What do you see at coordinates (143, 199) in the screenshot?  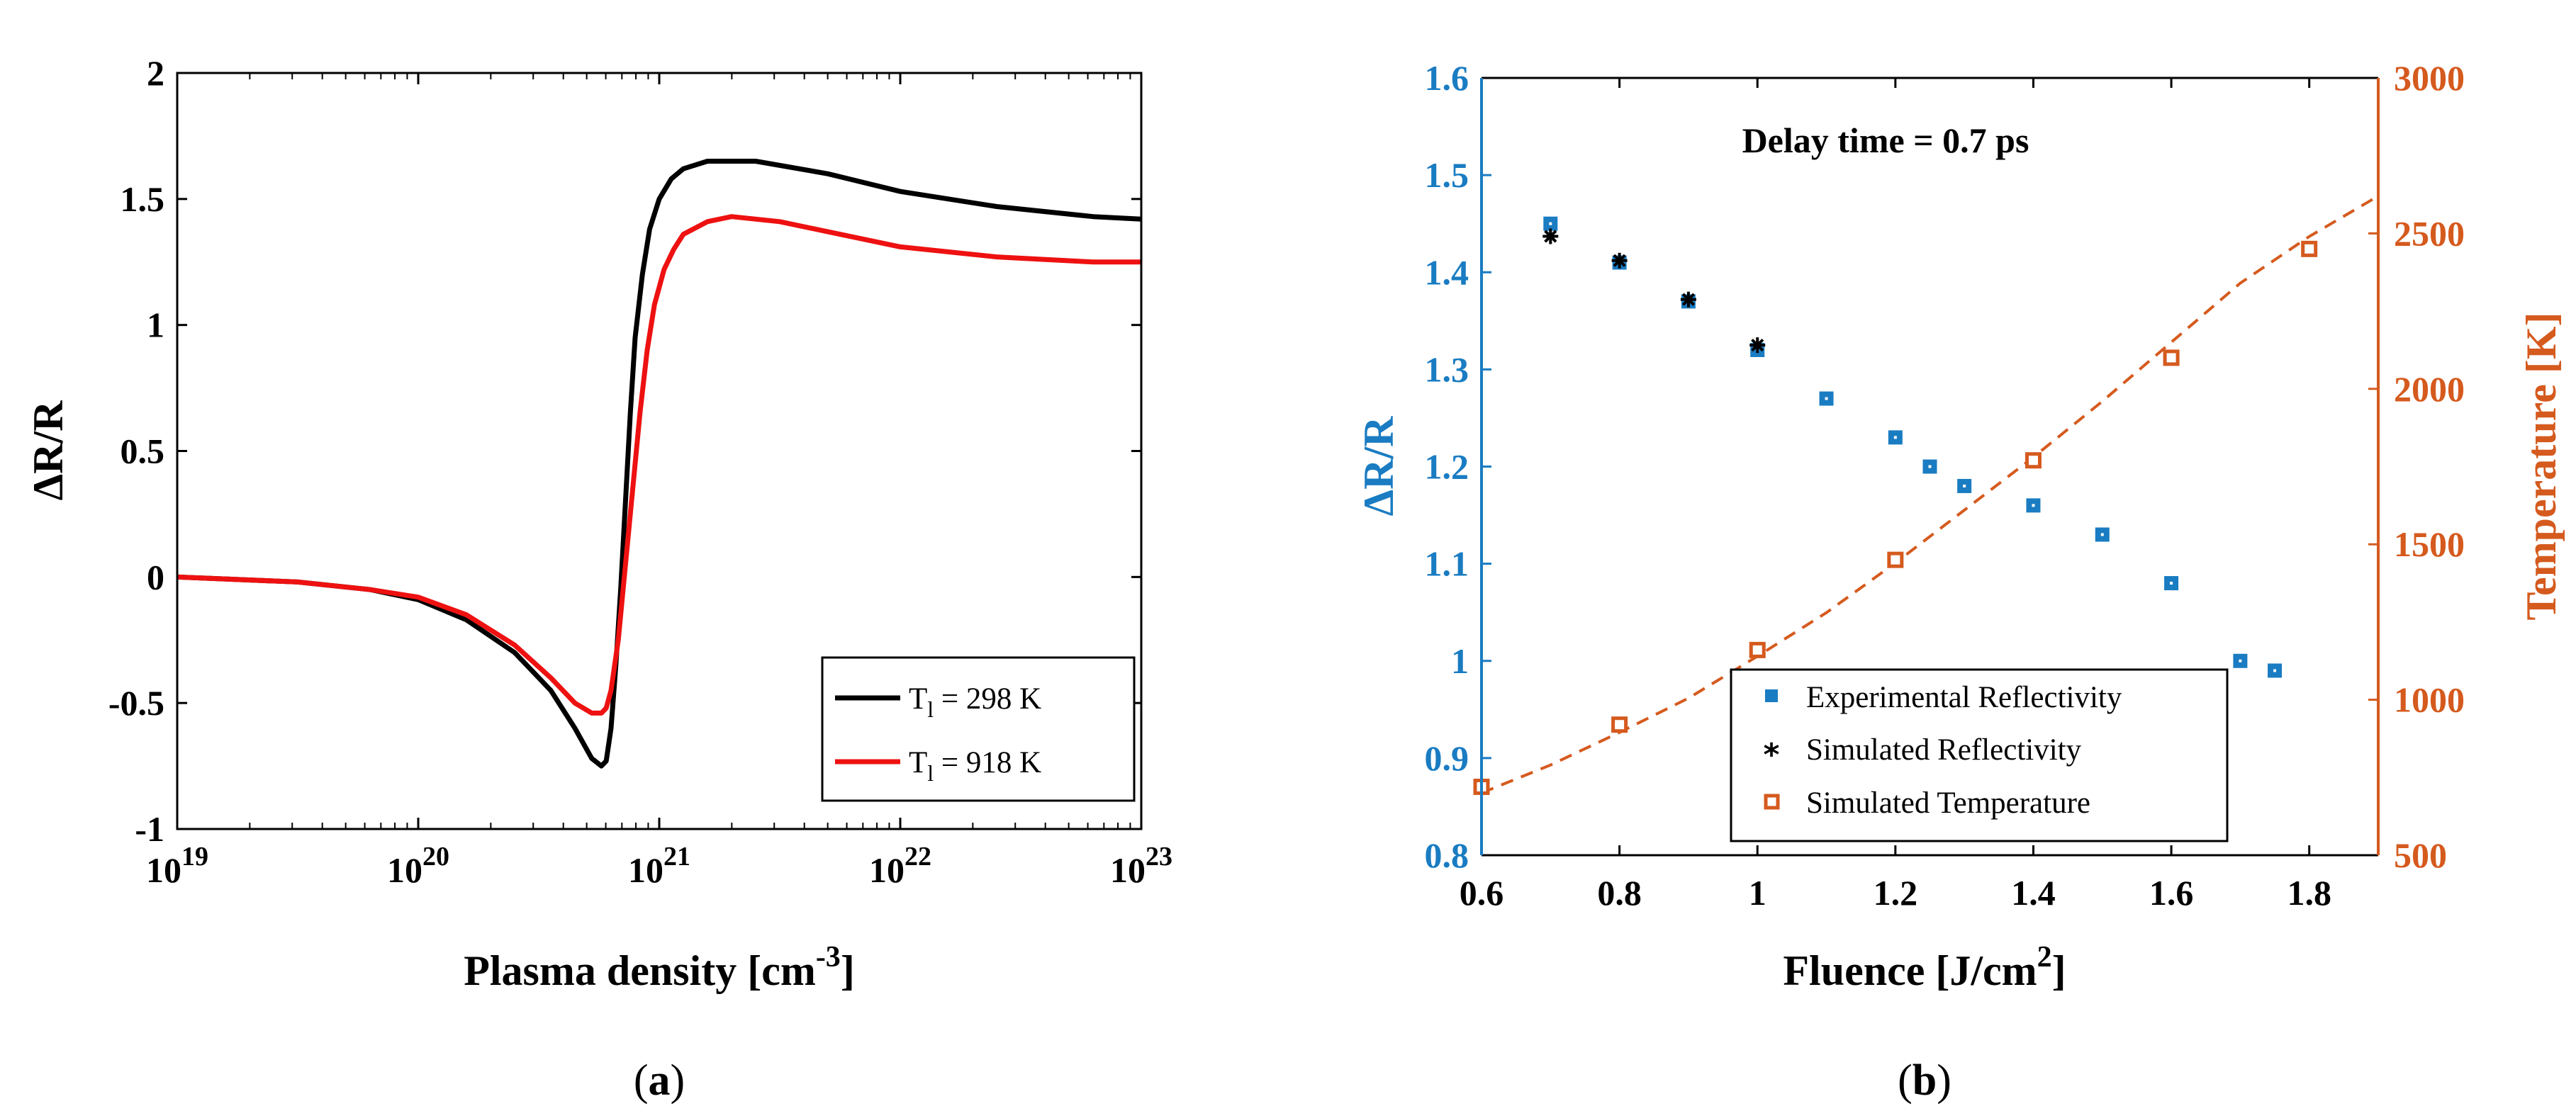 I see `ytick-label-a: 1.5` at bounding box center [143, 199].